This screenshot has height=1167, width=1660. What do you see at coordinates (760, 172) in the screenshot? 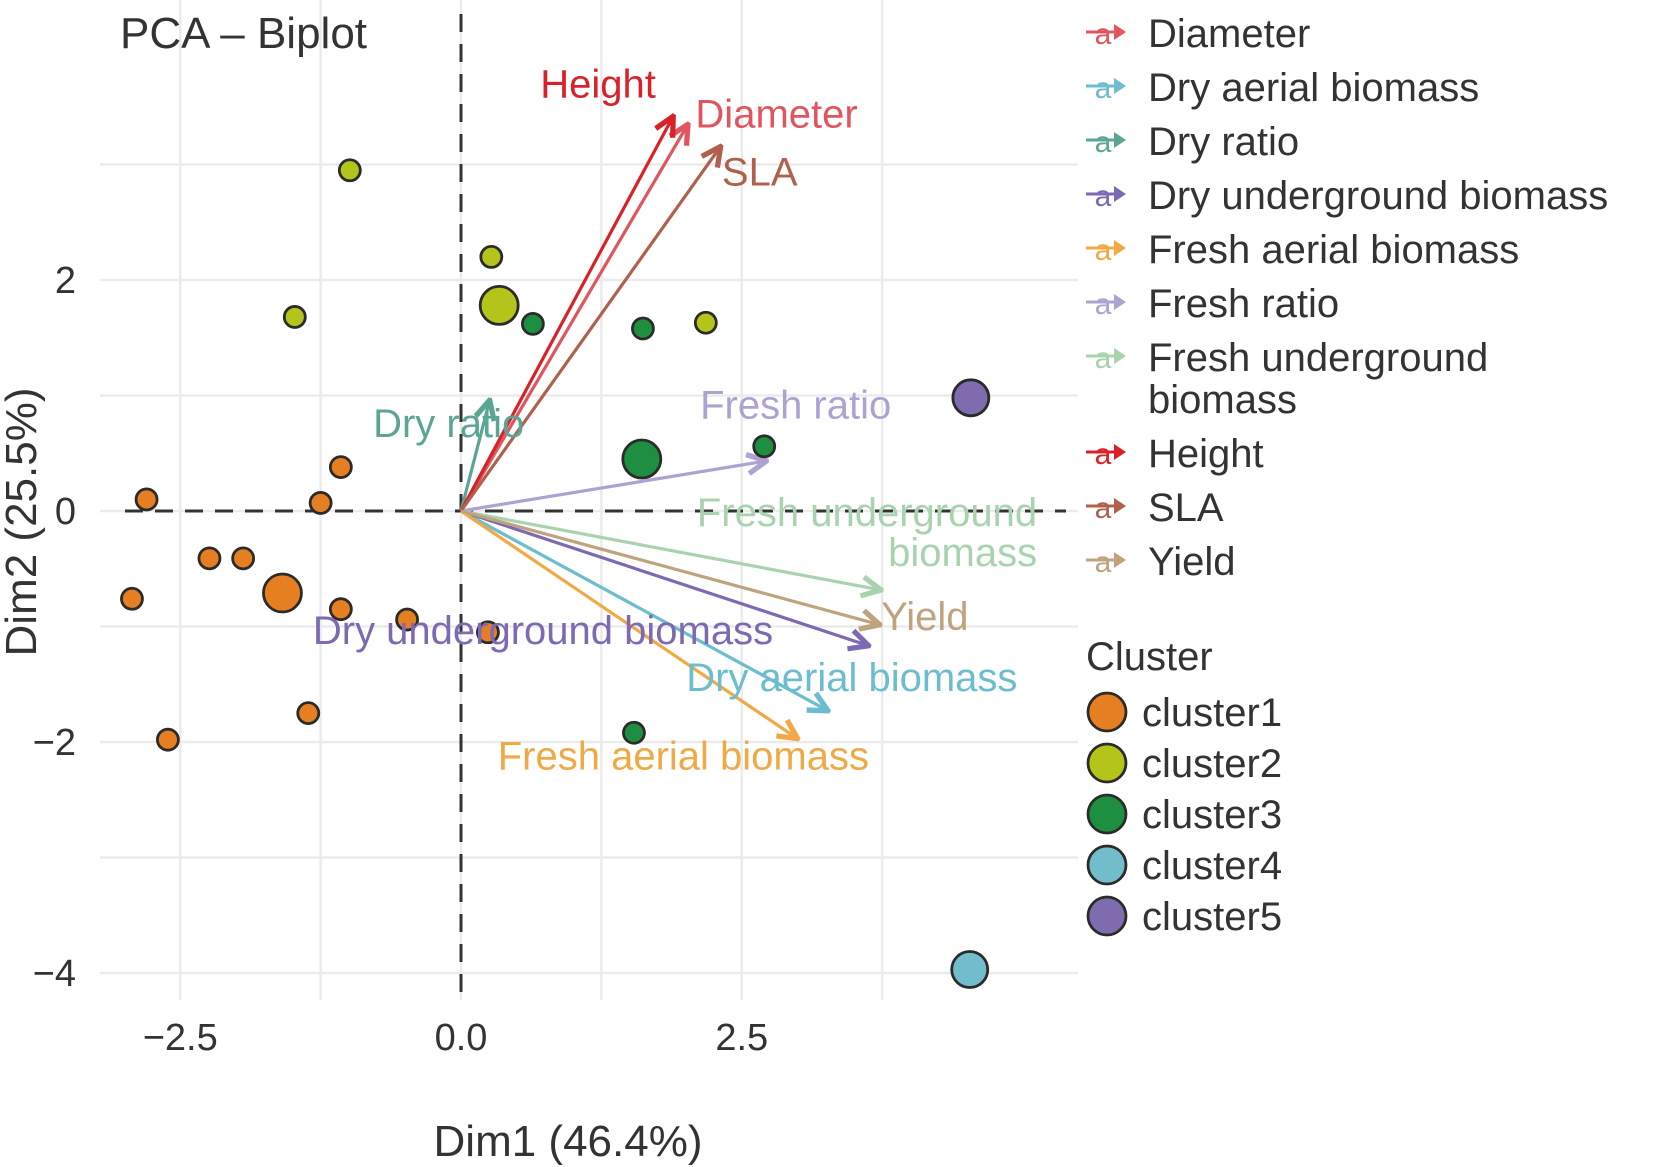
I see `label-sla: SLA` at bounding box center [760, 172].